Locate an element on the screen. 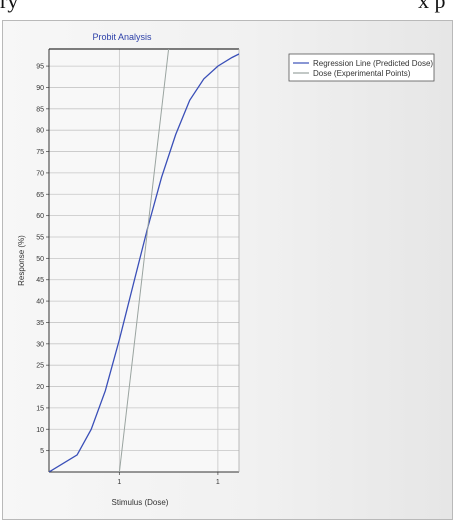 The width and height of the screenshot is (456, 522). y-tick-label: 55 is located at coordinates (40, 238).